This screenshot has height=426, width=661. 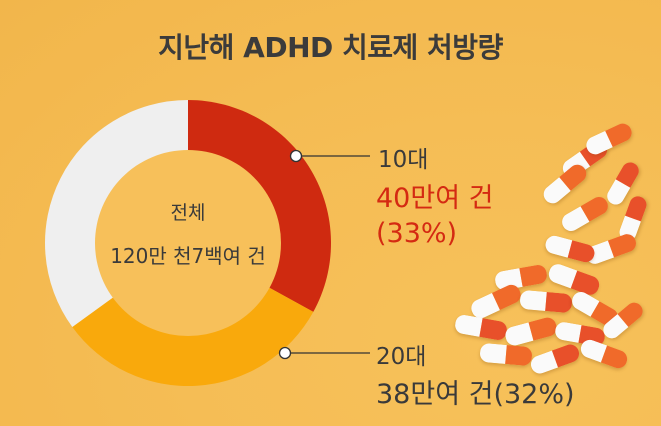 I want to click on center-value: 120만 천7백여 건, so click(x=188, y=256).